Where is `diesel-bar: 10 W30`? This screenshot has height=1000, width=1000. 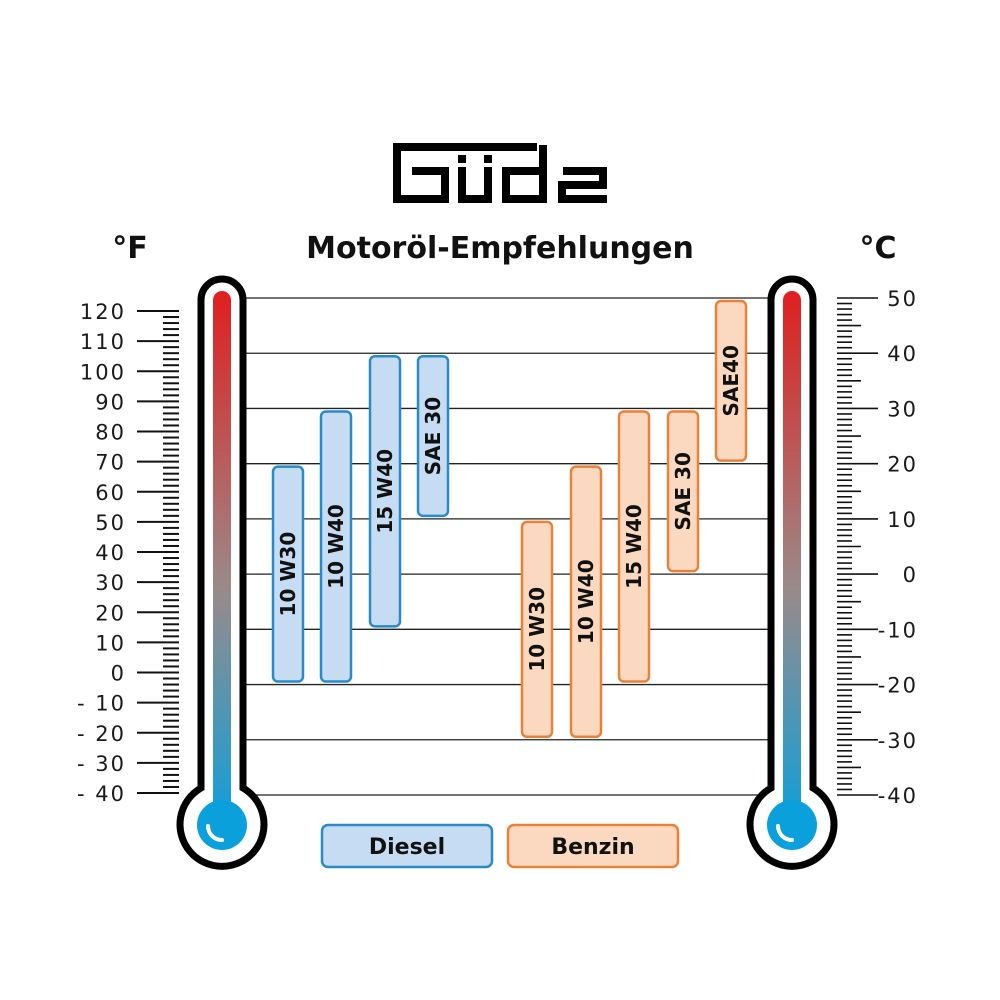
diesel-bar: 10 W30 is located at coordinates (288, 574).